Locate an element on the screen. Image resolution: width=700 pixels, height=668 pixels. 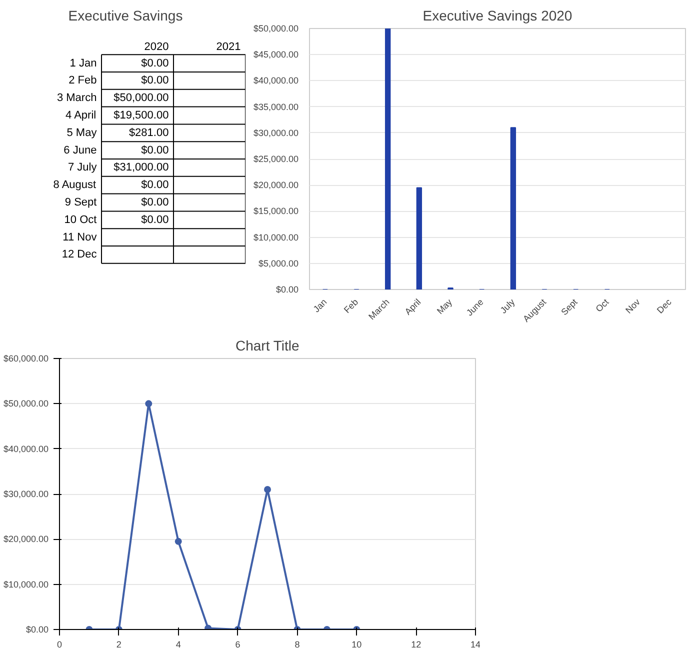
y-tick-label: $25,000.00 is located at coordinates (276, 159).